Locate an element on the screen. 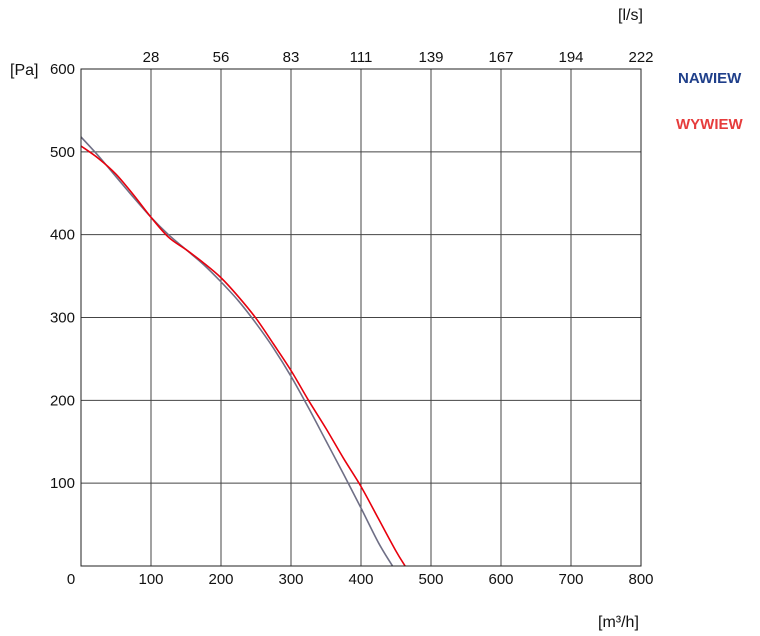 The width and height of the screenshot is (760, 636). y-tick-label: 400 is located at coordinates (62, 235).